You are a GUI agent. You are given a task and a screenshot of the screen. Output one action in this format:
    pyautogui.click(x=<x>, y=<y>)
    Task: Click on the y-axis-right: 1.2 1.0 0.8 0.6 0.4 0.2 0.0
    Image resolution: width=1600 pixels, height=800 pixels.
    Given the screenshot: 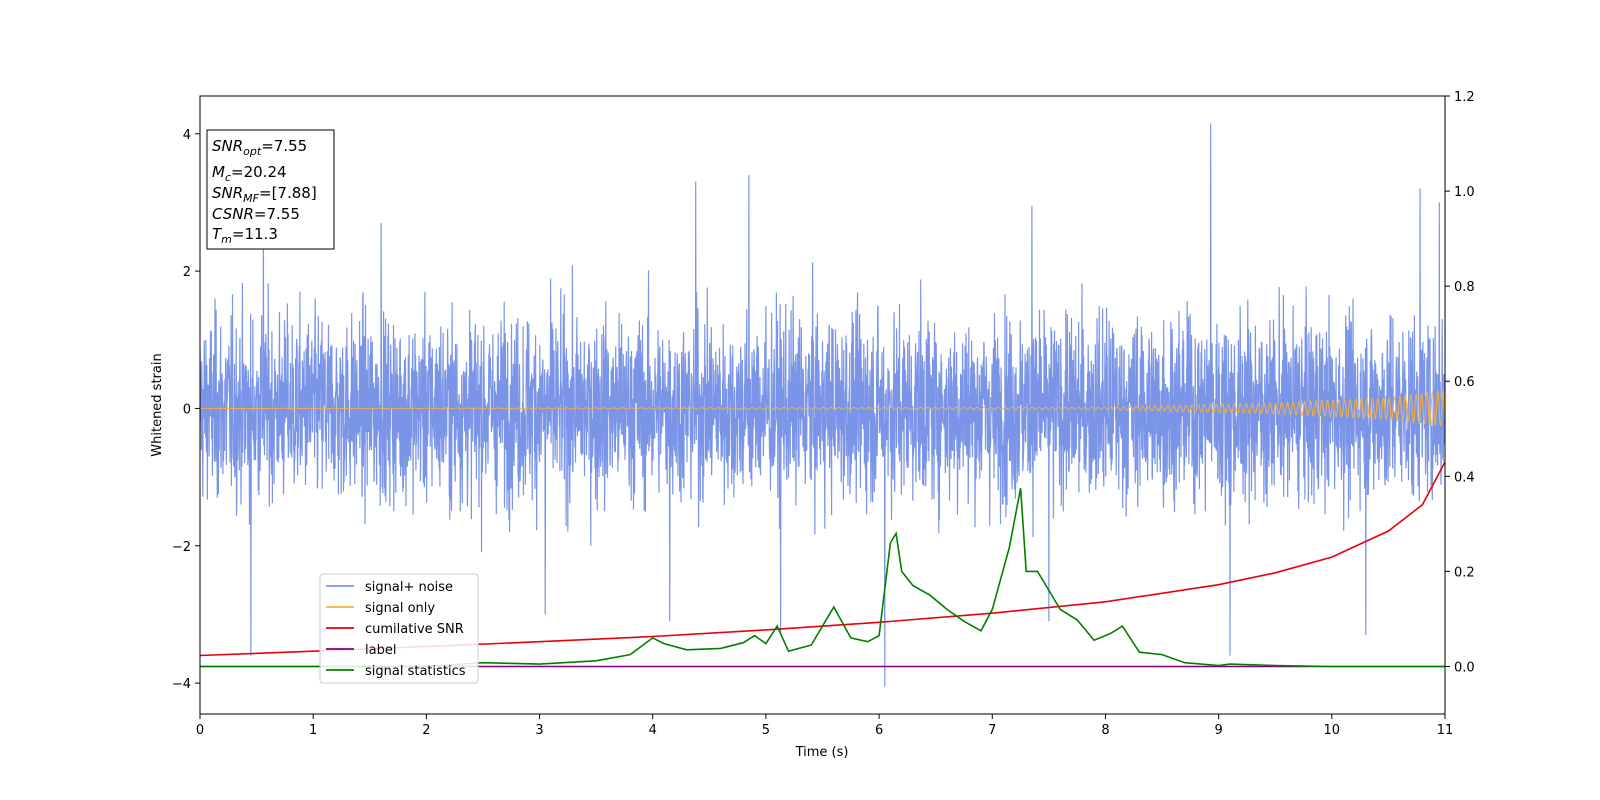 What is the action you would take?
    pyautogui.click(x=1460, y=382)
    